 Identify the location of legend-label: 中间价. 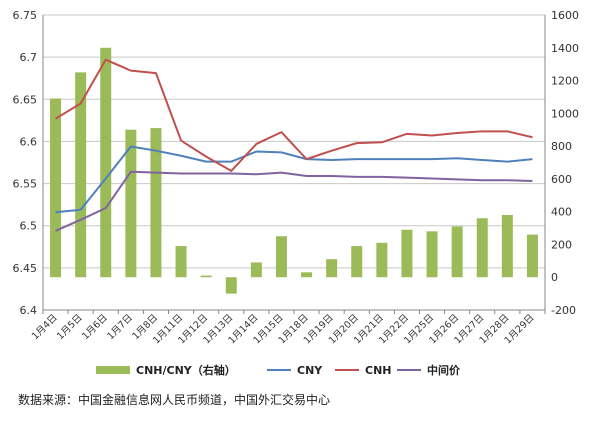
(444, 370).